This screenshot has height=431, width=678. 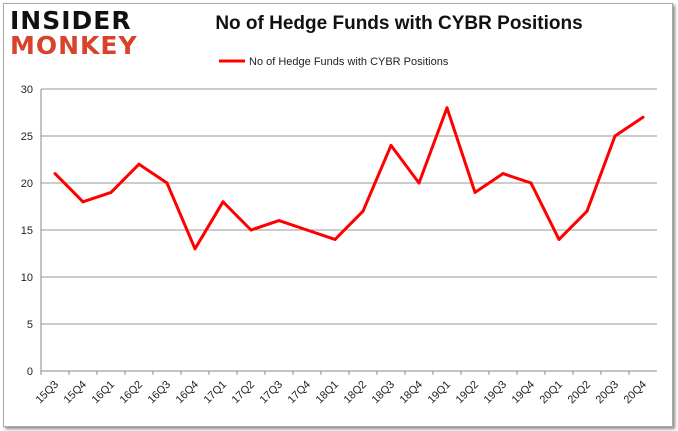 I want to click on x-tick-label: 16Q3, so click(x=160, y=393).